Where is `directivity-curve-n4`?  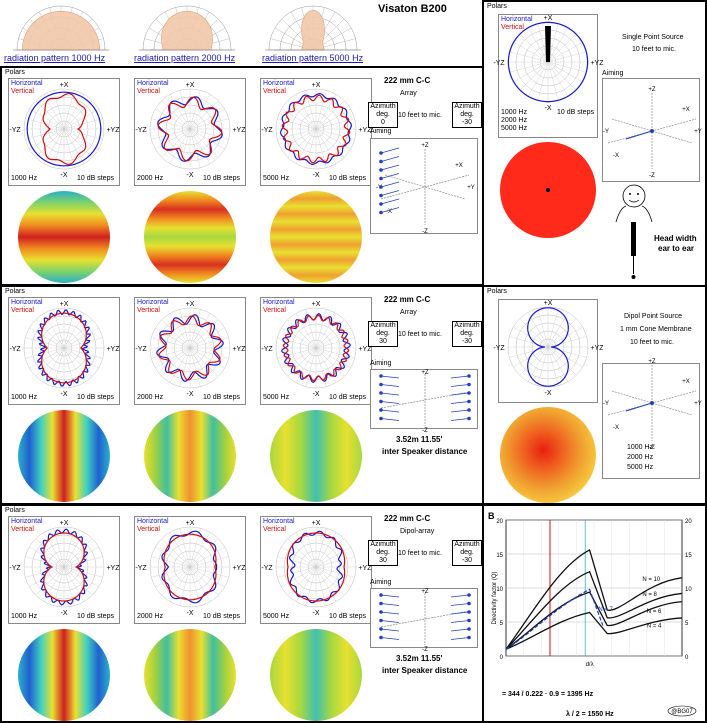 directivity-curve-n4 is located at coordinates (594, 630).